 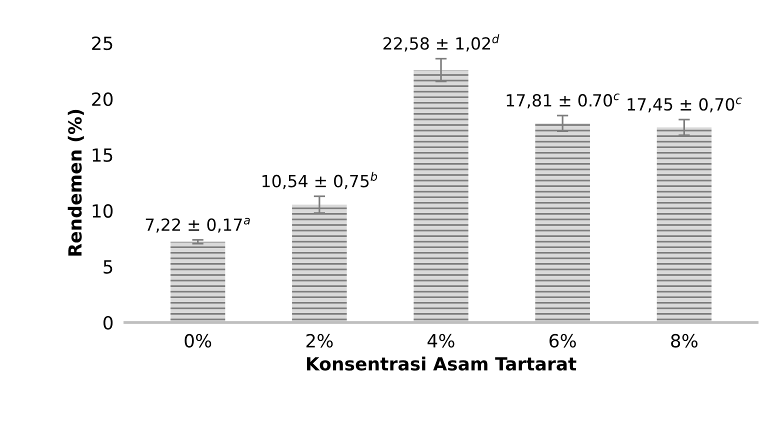 I want to click on x-tick-label: 0%, so click(x=198, y=341).